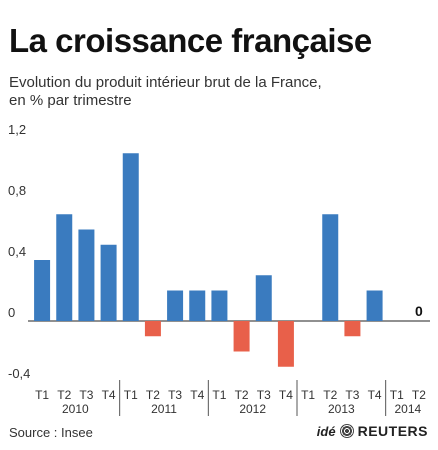 This screenshot has height=450, width=438. Describe the element at coordinates (19, 373) in the screenshot. I see `y-tick-label: -0,4` at that location.